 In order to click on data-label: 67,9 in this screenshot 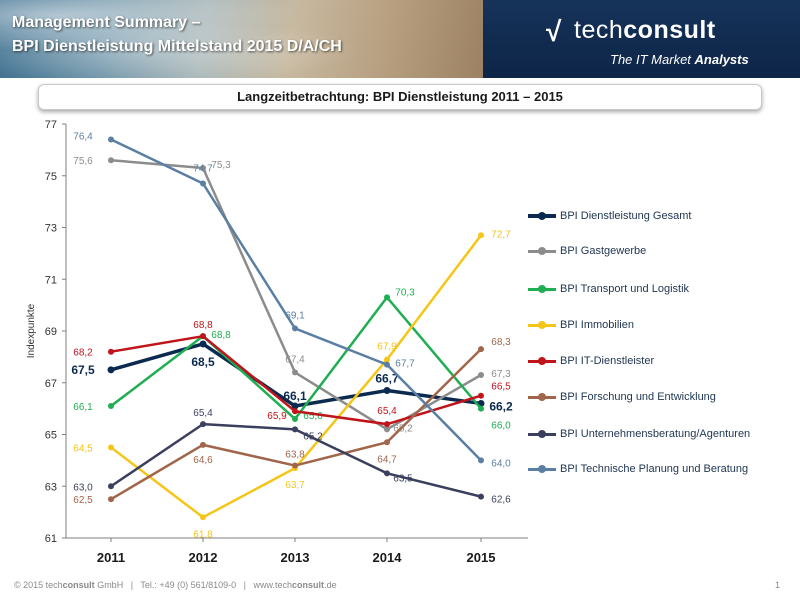, I will do `click(387, 346)`.